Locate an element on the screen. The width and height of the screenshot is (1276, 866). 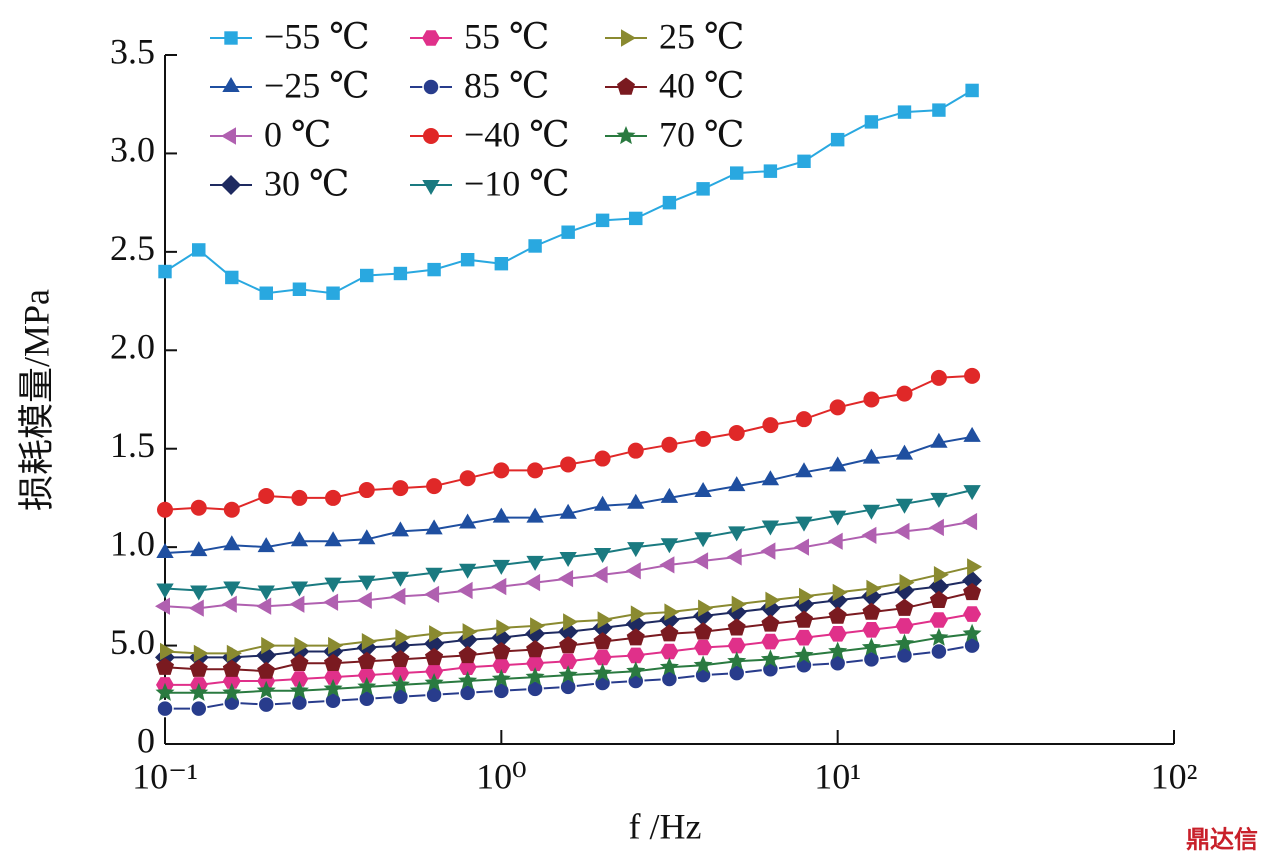
y-tick-label: 3.5 is located at coordinates (132, 51).